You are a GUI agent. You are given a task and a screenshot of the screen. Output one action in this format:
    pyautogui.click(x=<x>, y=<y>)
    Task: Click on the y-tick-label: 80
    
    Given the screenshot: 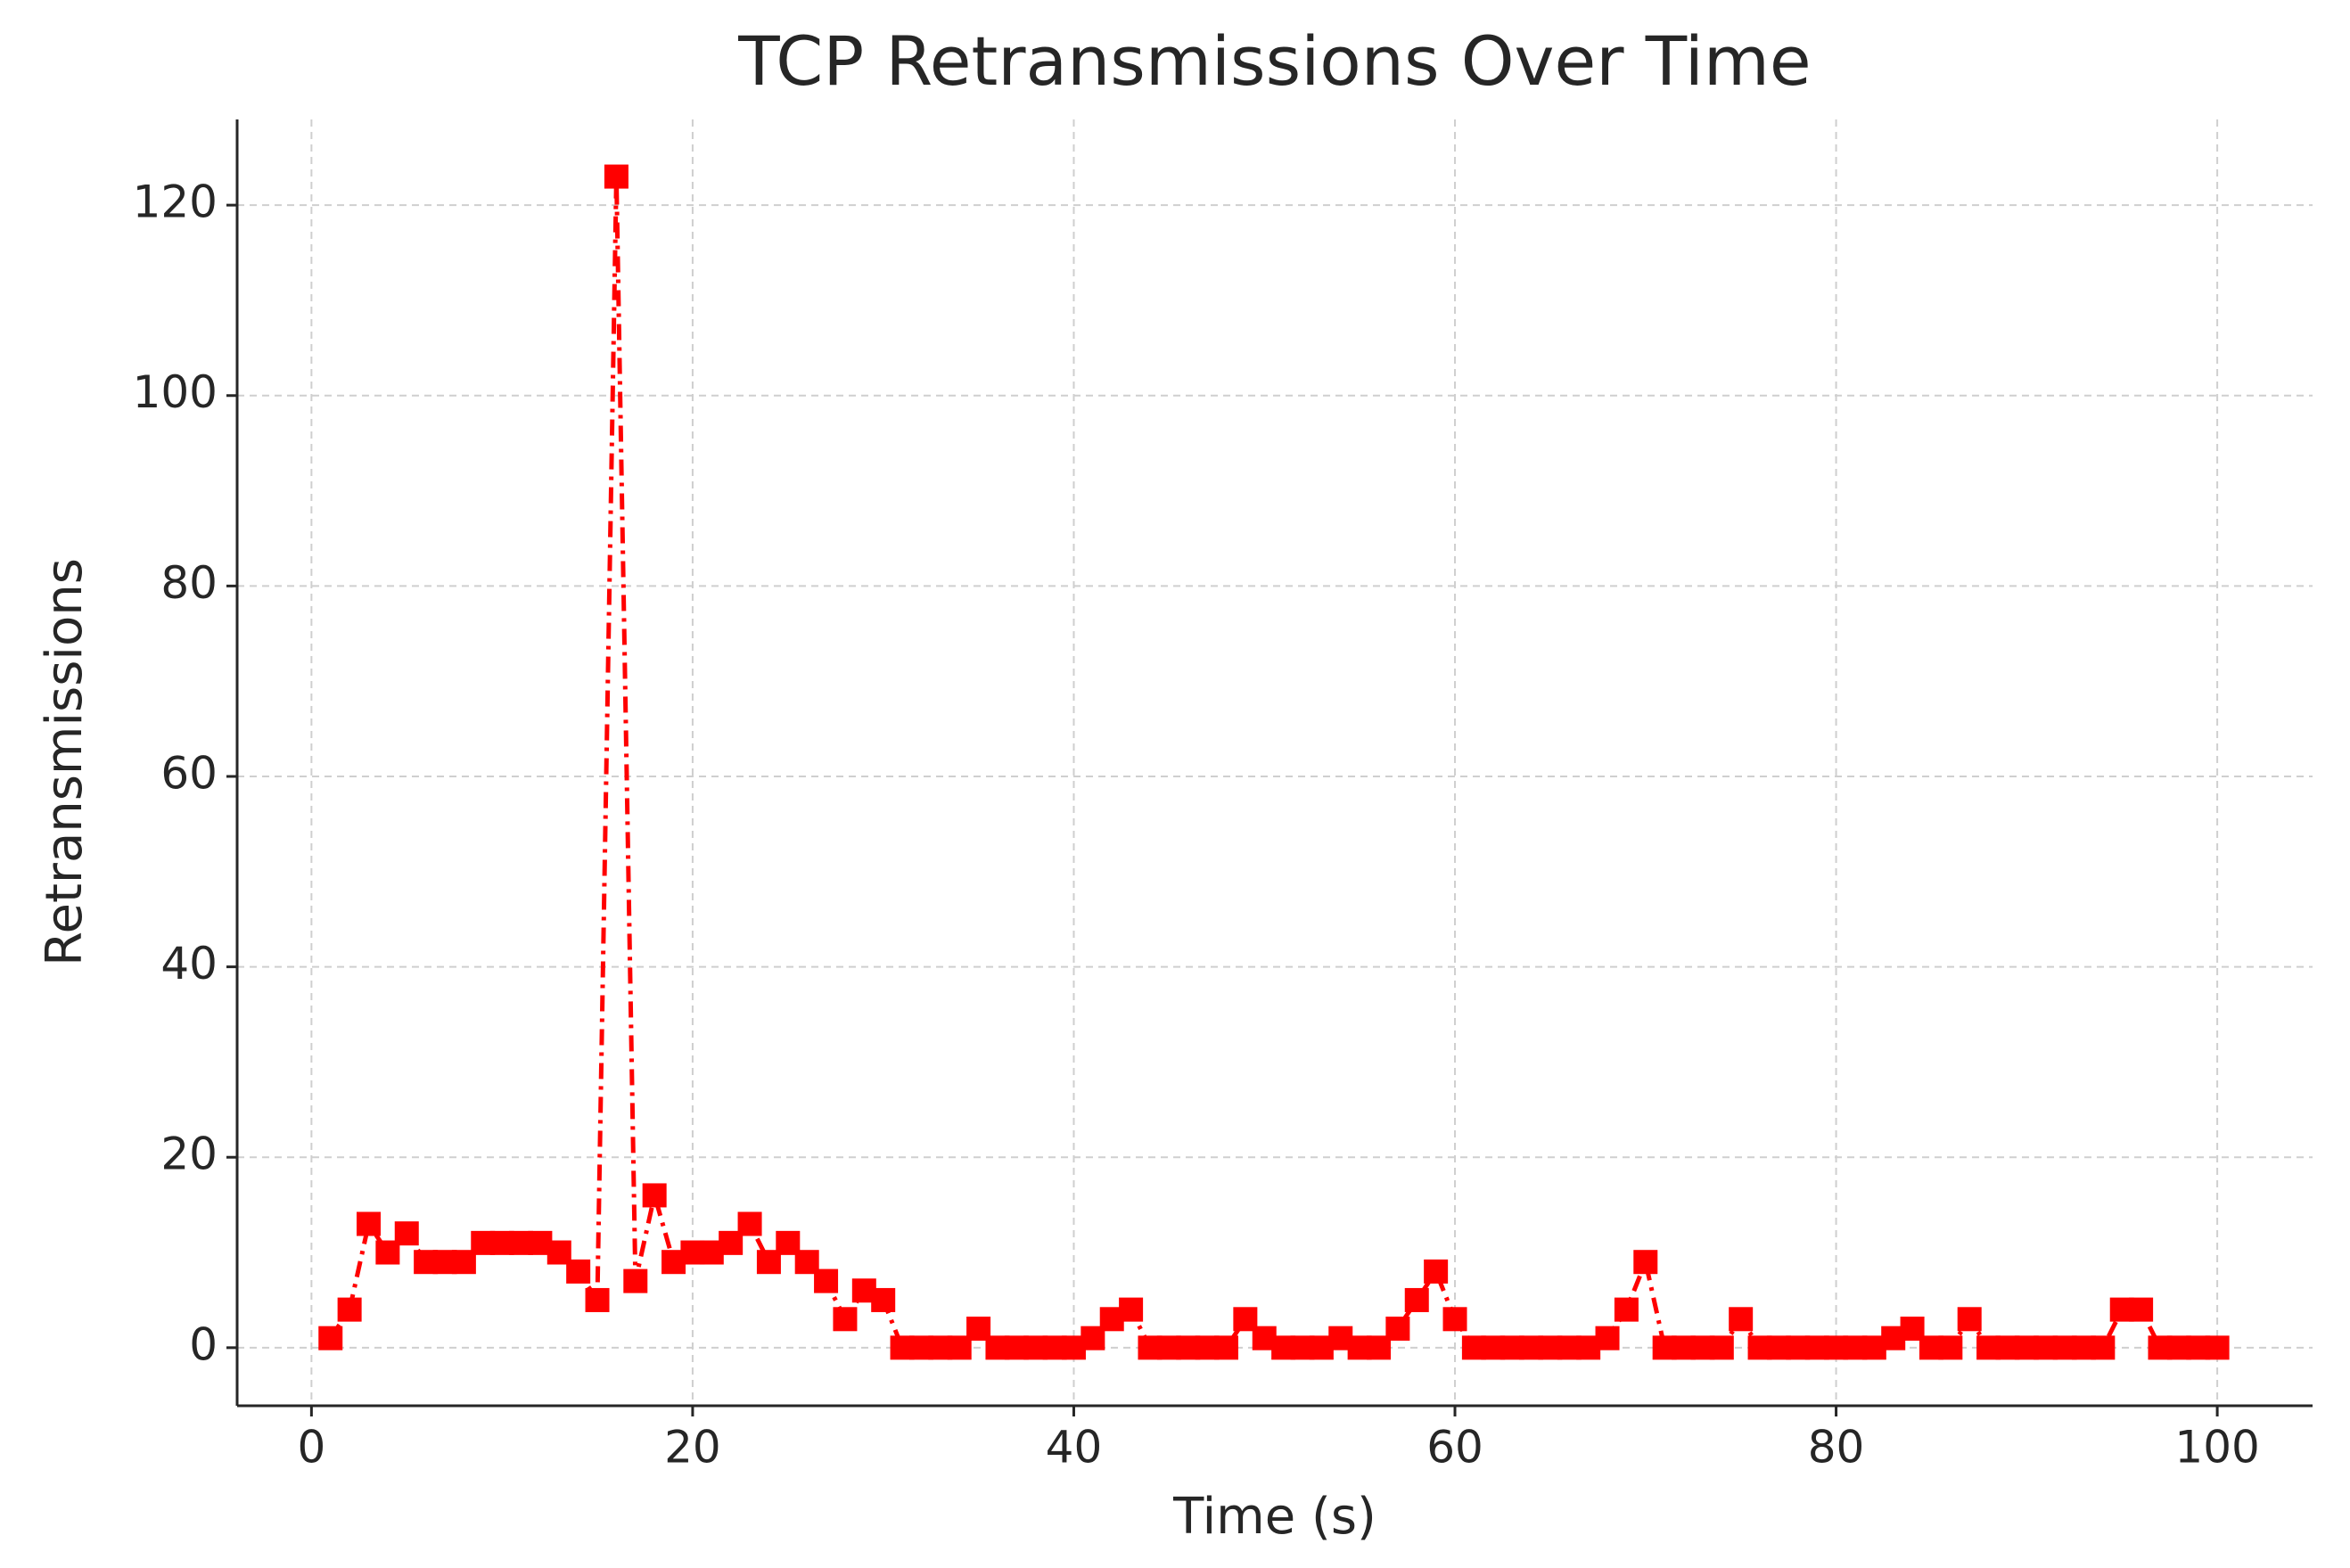 What is the action you would take?
    pyautogui.click(x=189, y=583)
    